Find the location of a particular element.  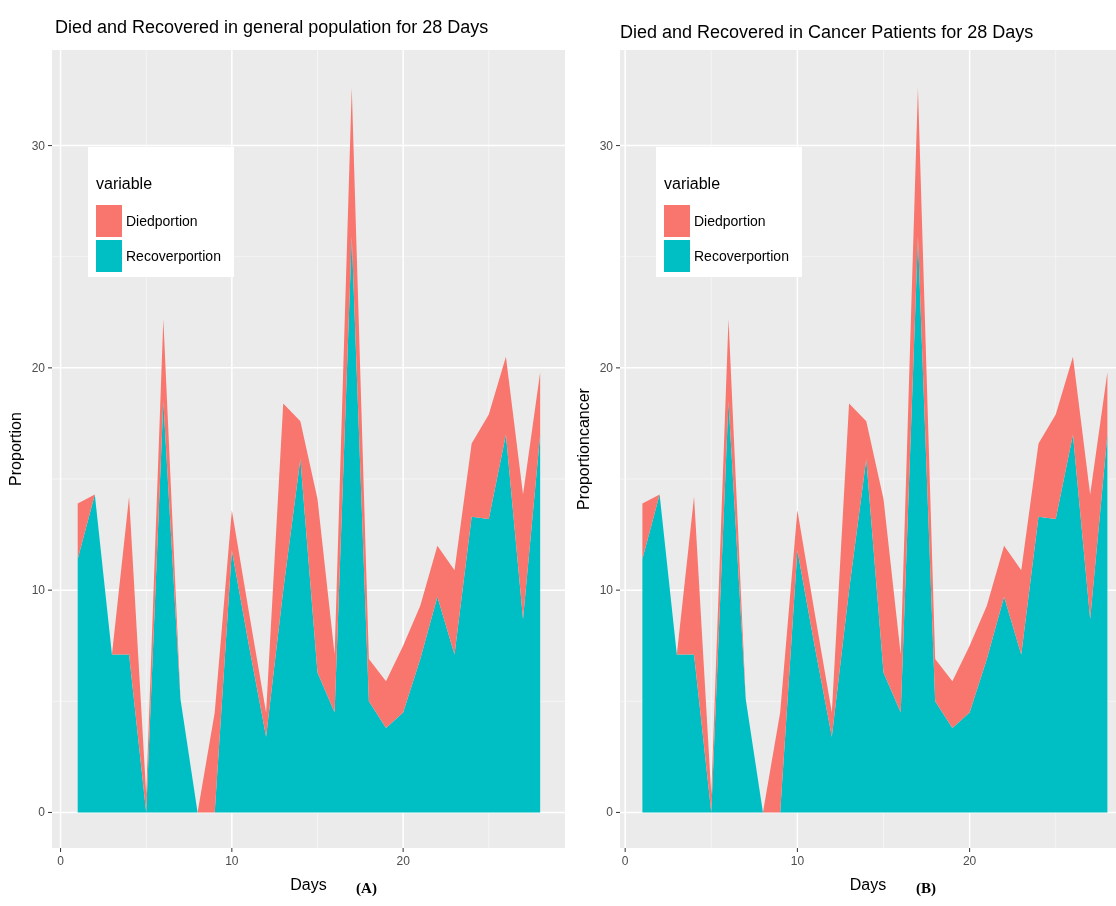

text: (B) is located at coordinates (926, 888).